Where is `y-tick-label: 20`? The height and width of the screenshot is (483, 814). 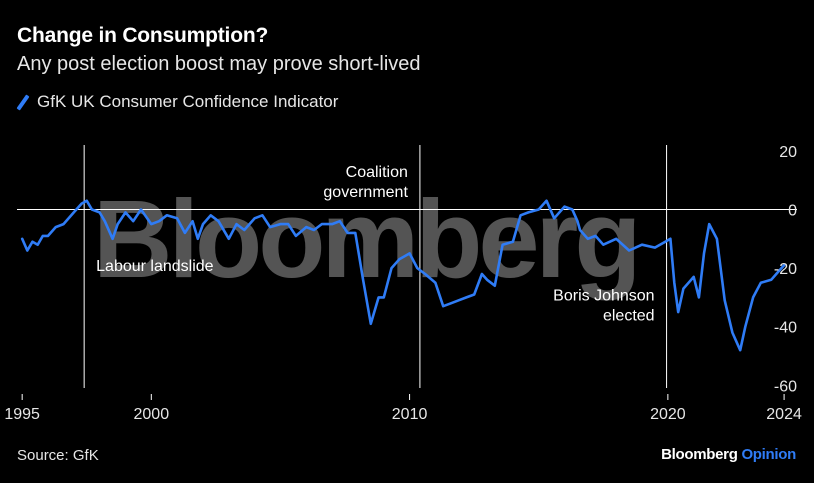 y-tick-label: 20 is located at coordinates (788, 152).